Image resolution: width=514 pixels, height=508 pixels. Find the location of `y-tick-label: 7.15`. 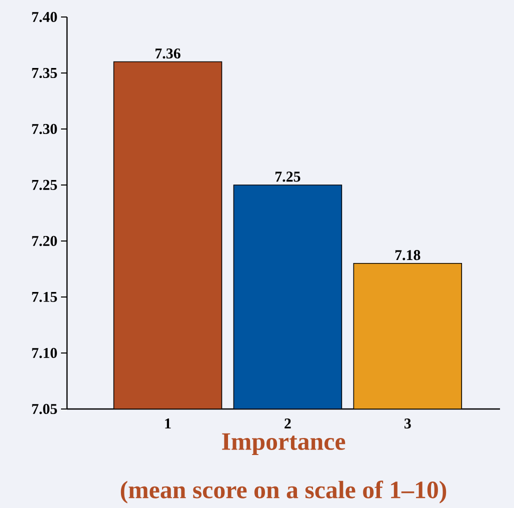

y-tick-label: 7.15 is located at coordinates (44, 297).